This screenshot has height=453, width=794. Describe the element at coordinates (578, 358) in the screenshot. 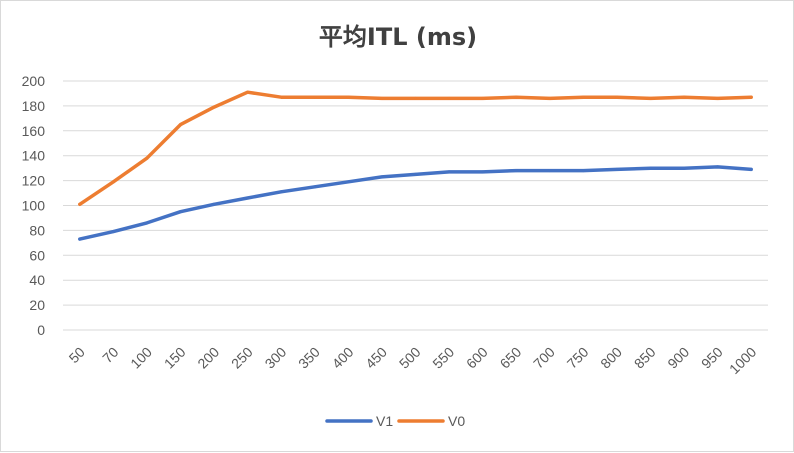

I see `x-tick-label: 750` at that location.